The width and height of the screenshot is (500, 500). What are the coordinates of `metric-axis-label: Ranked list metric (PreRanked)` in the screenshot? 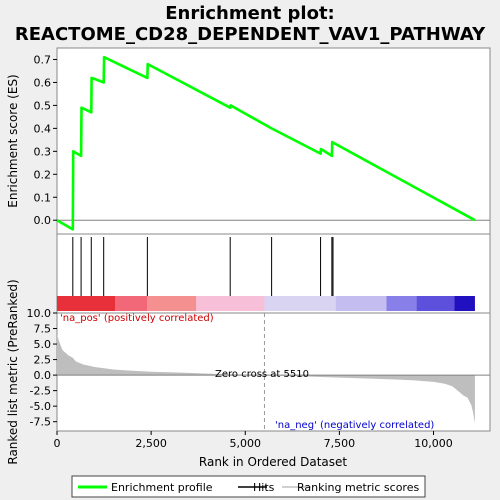 It's located at (13, 371).